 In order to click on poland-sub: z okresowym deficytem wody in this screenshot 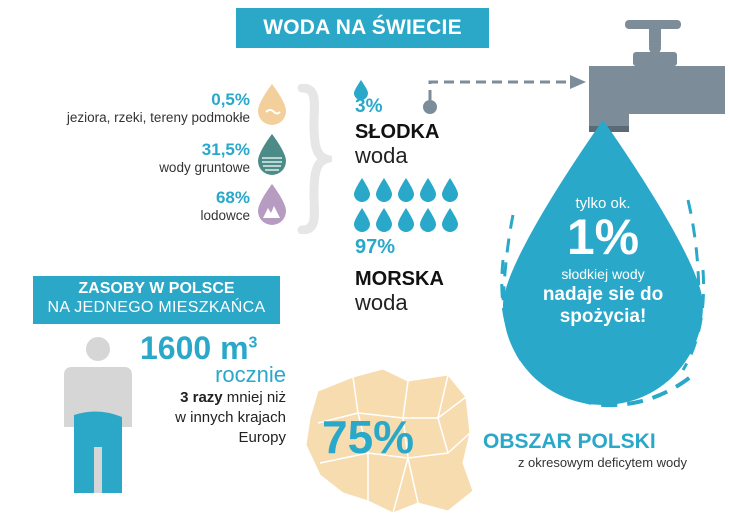, I will do `click(602, 462)`.